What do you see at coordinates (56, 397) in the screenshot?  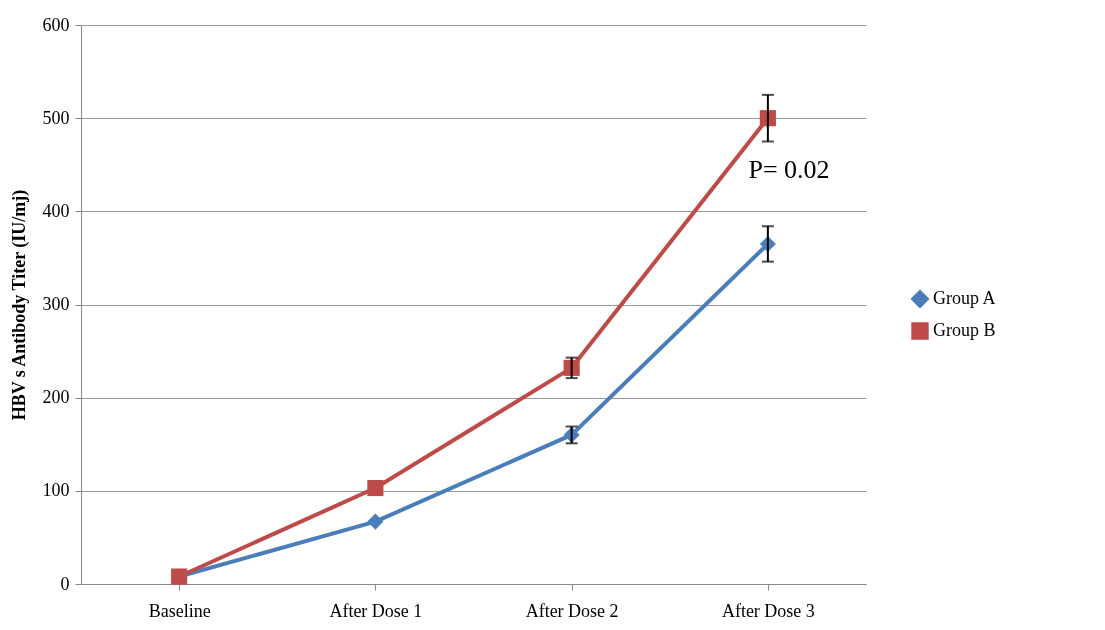 I see `y-tick-label: 200` at bounding box center [56, 397].